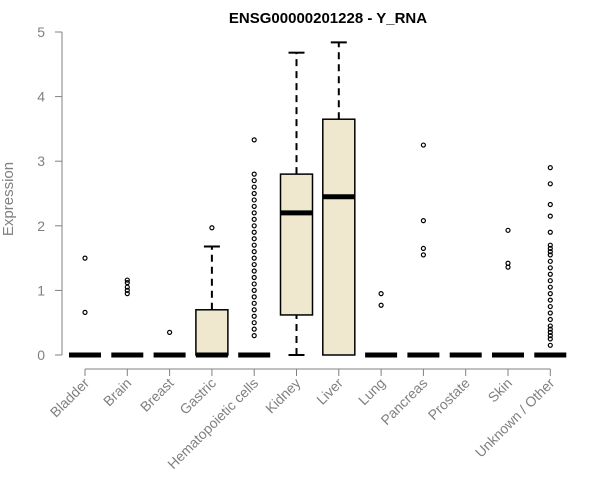 This screenshot has width=600, height=500. Describe the element at coordinates (283, 396) in the screenshot. I see `x-tick-label: Kidney` at that location.